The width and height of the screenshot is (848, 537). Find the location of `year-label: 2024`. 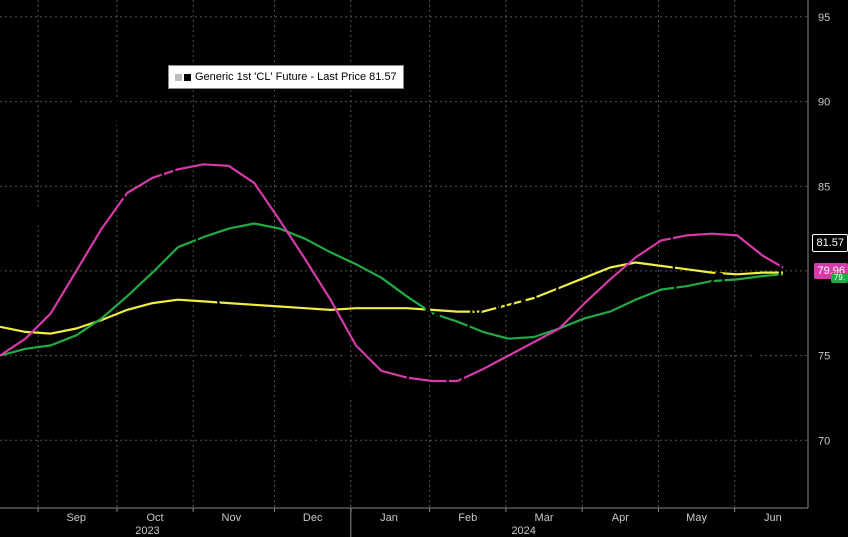

year-label: 2024 is located at coordinates (523, 531).